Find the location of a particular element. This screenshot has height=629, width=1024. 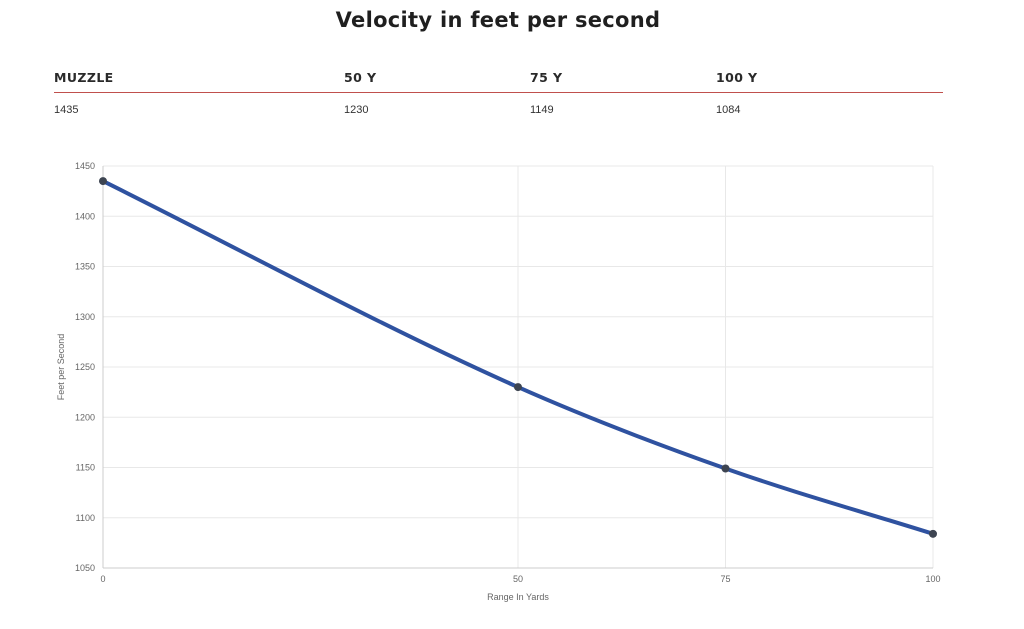

y-axis-label: Feet per Second is located at coordinates (61, 367).